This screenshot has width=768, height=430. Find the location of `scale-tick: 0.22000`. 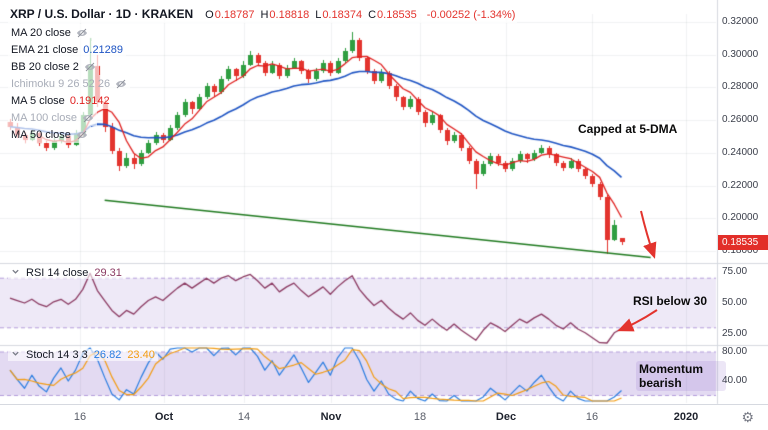

scale-tick: 0.22000 is located at coordinates (740, 185).